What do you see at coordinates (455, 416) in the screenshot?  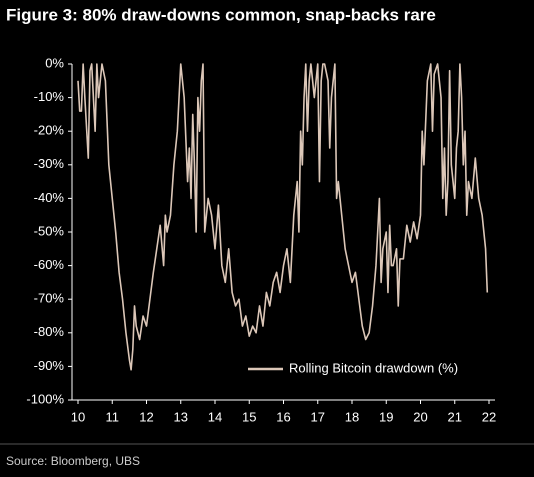 I see `x-tick-label: 21` at bounding box center [455, 416].